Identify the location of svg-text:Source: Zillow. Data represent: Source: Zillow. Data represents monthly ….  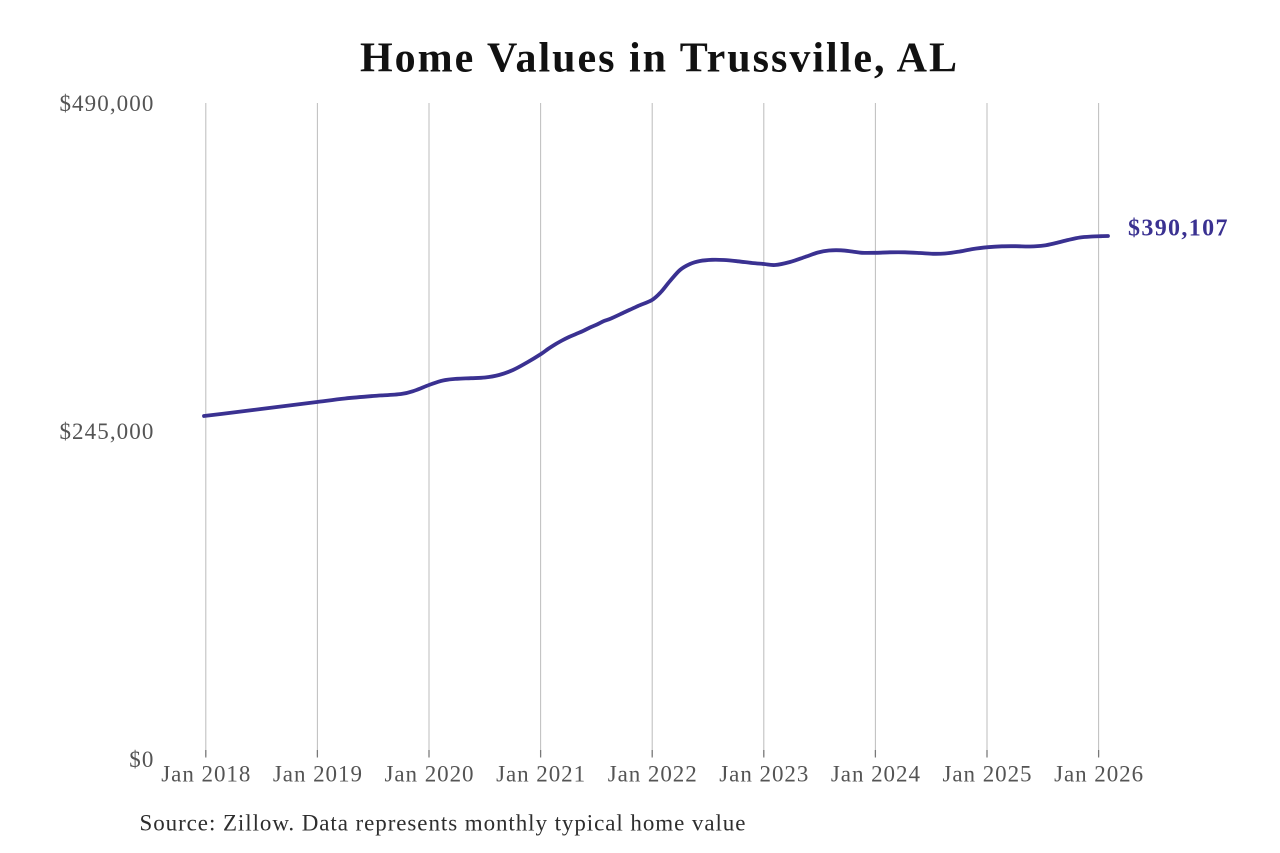
(443, 823).